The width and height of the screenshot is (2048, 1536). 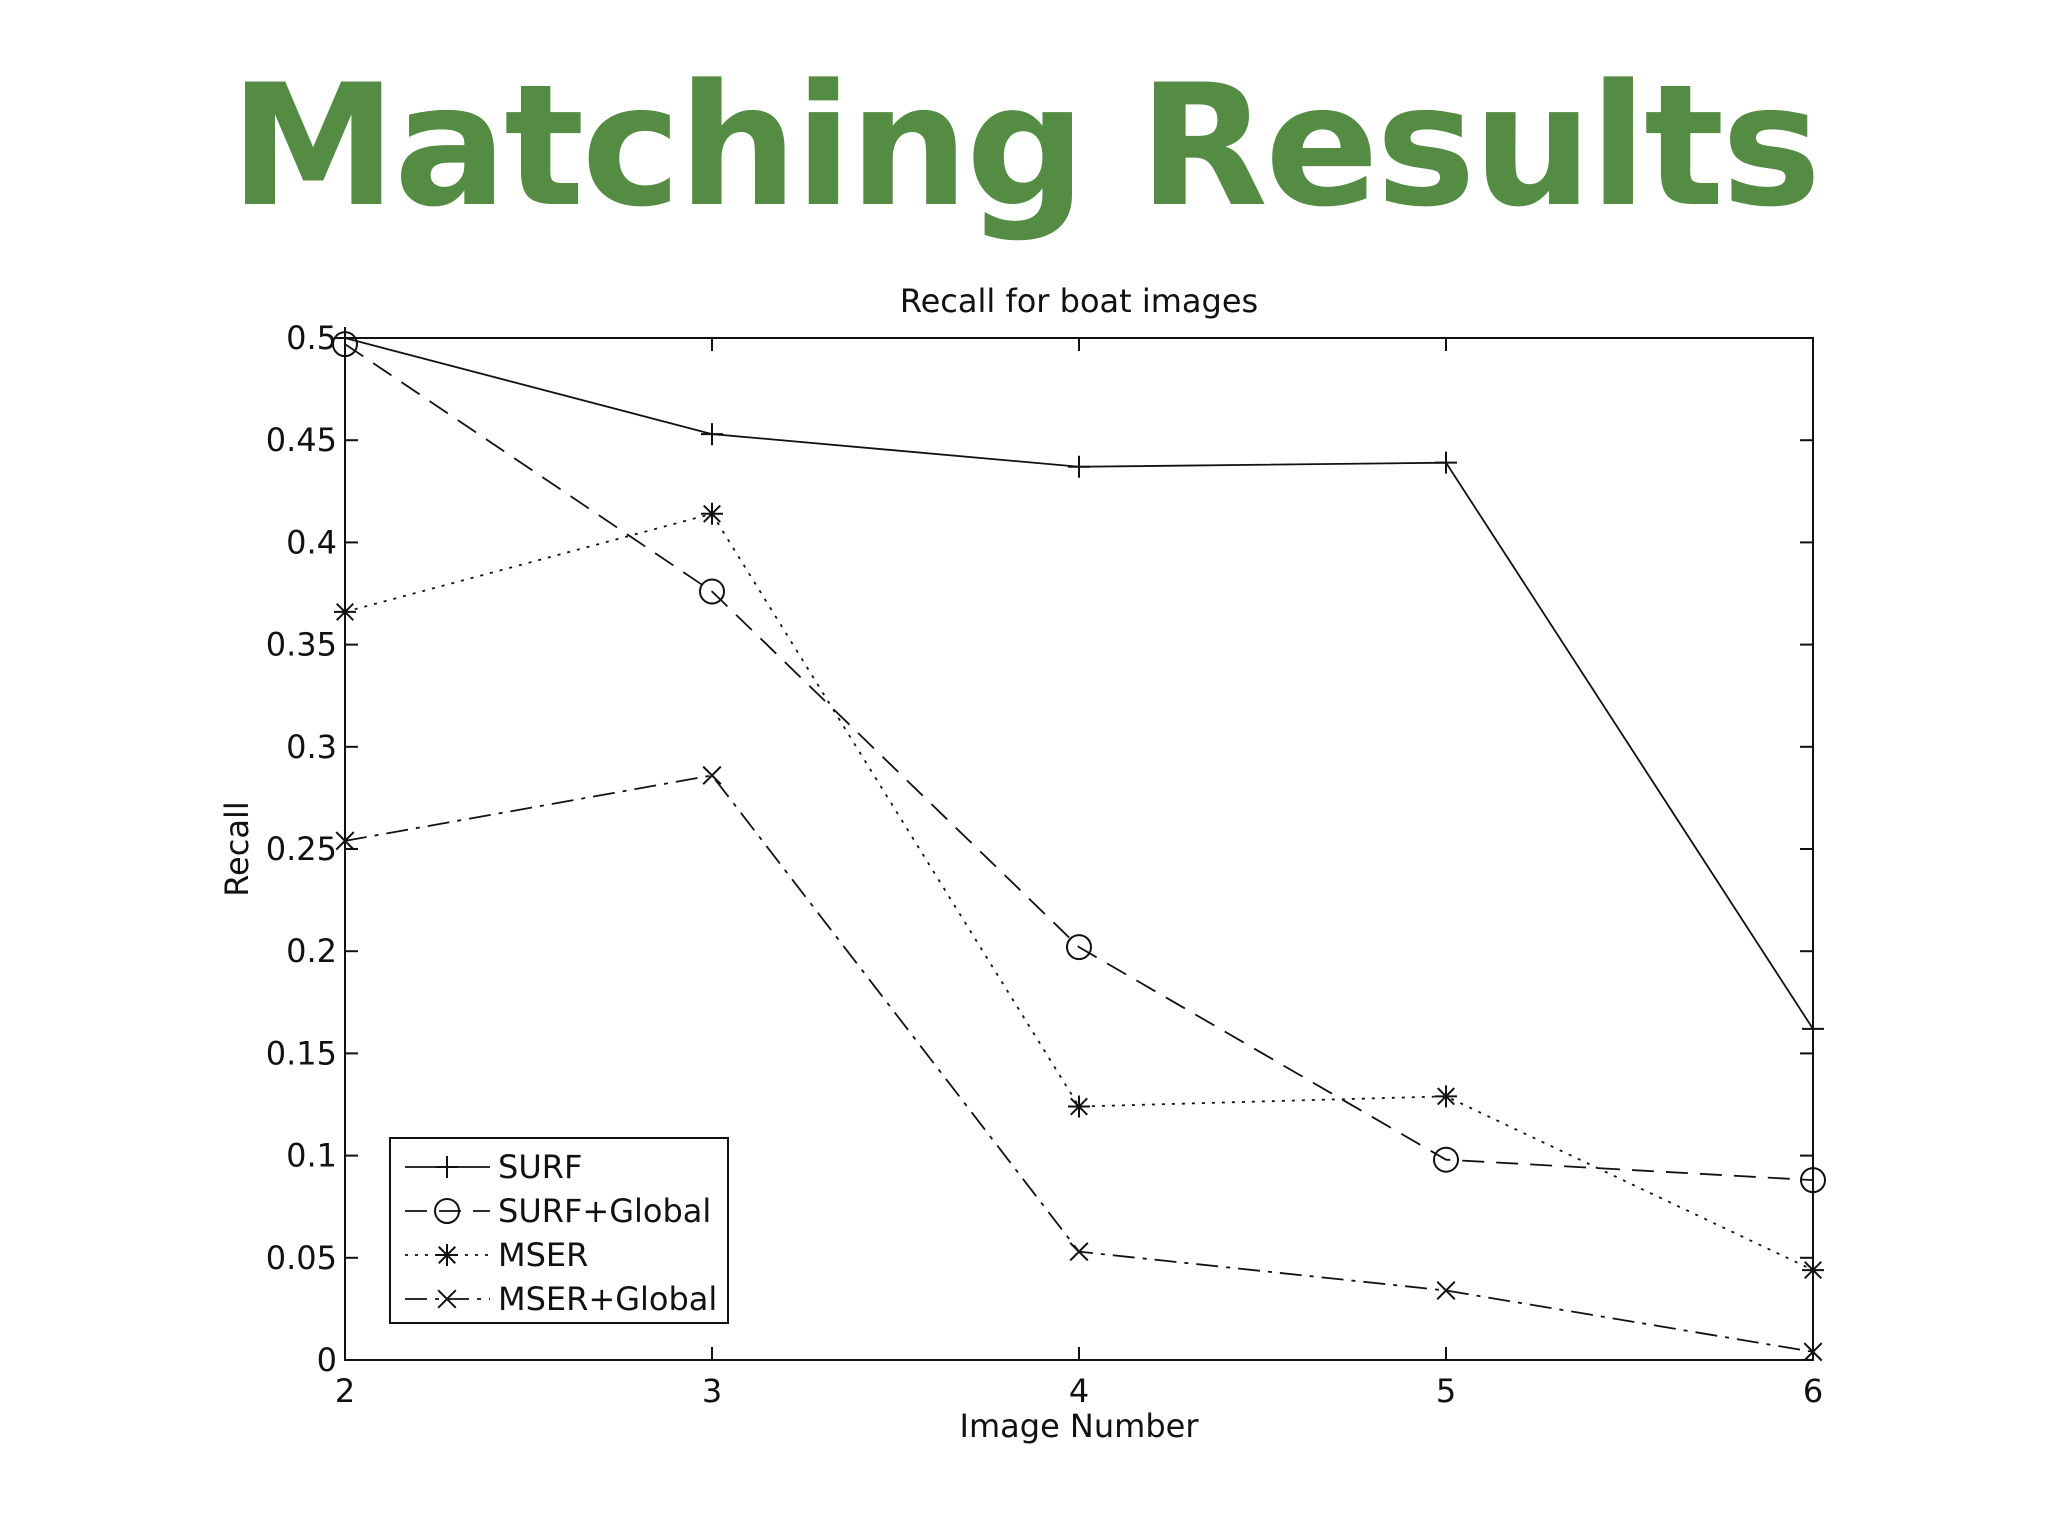 What do you see at coordinates (1446, 1391) in the screenshot?
I see `x-tick-label: 5` at bounding box center [1446, 1391].